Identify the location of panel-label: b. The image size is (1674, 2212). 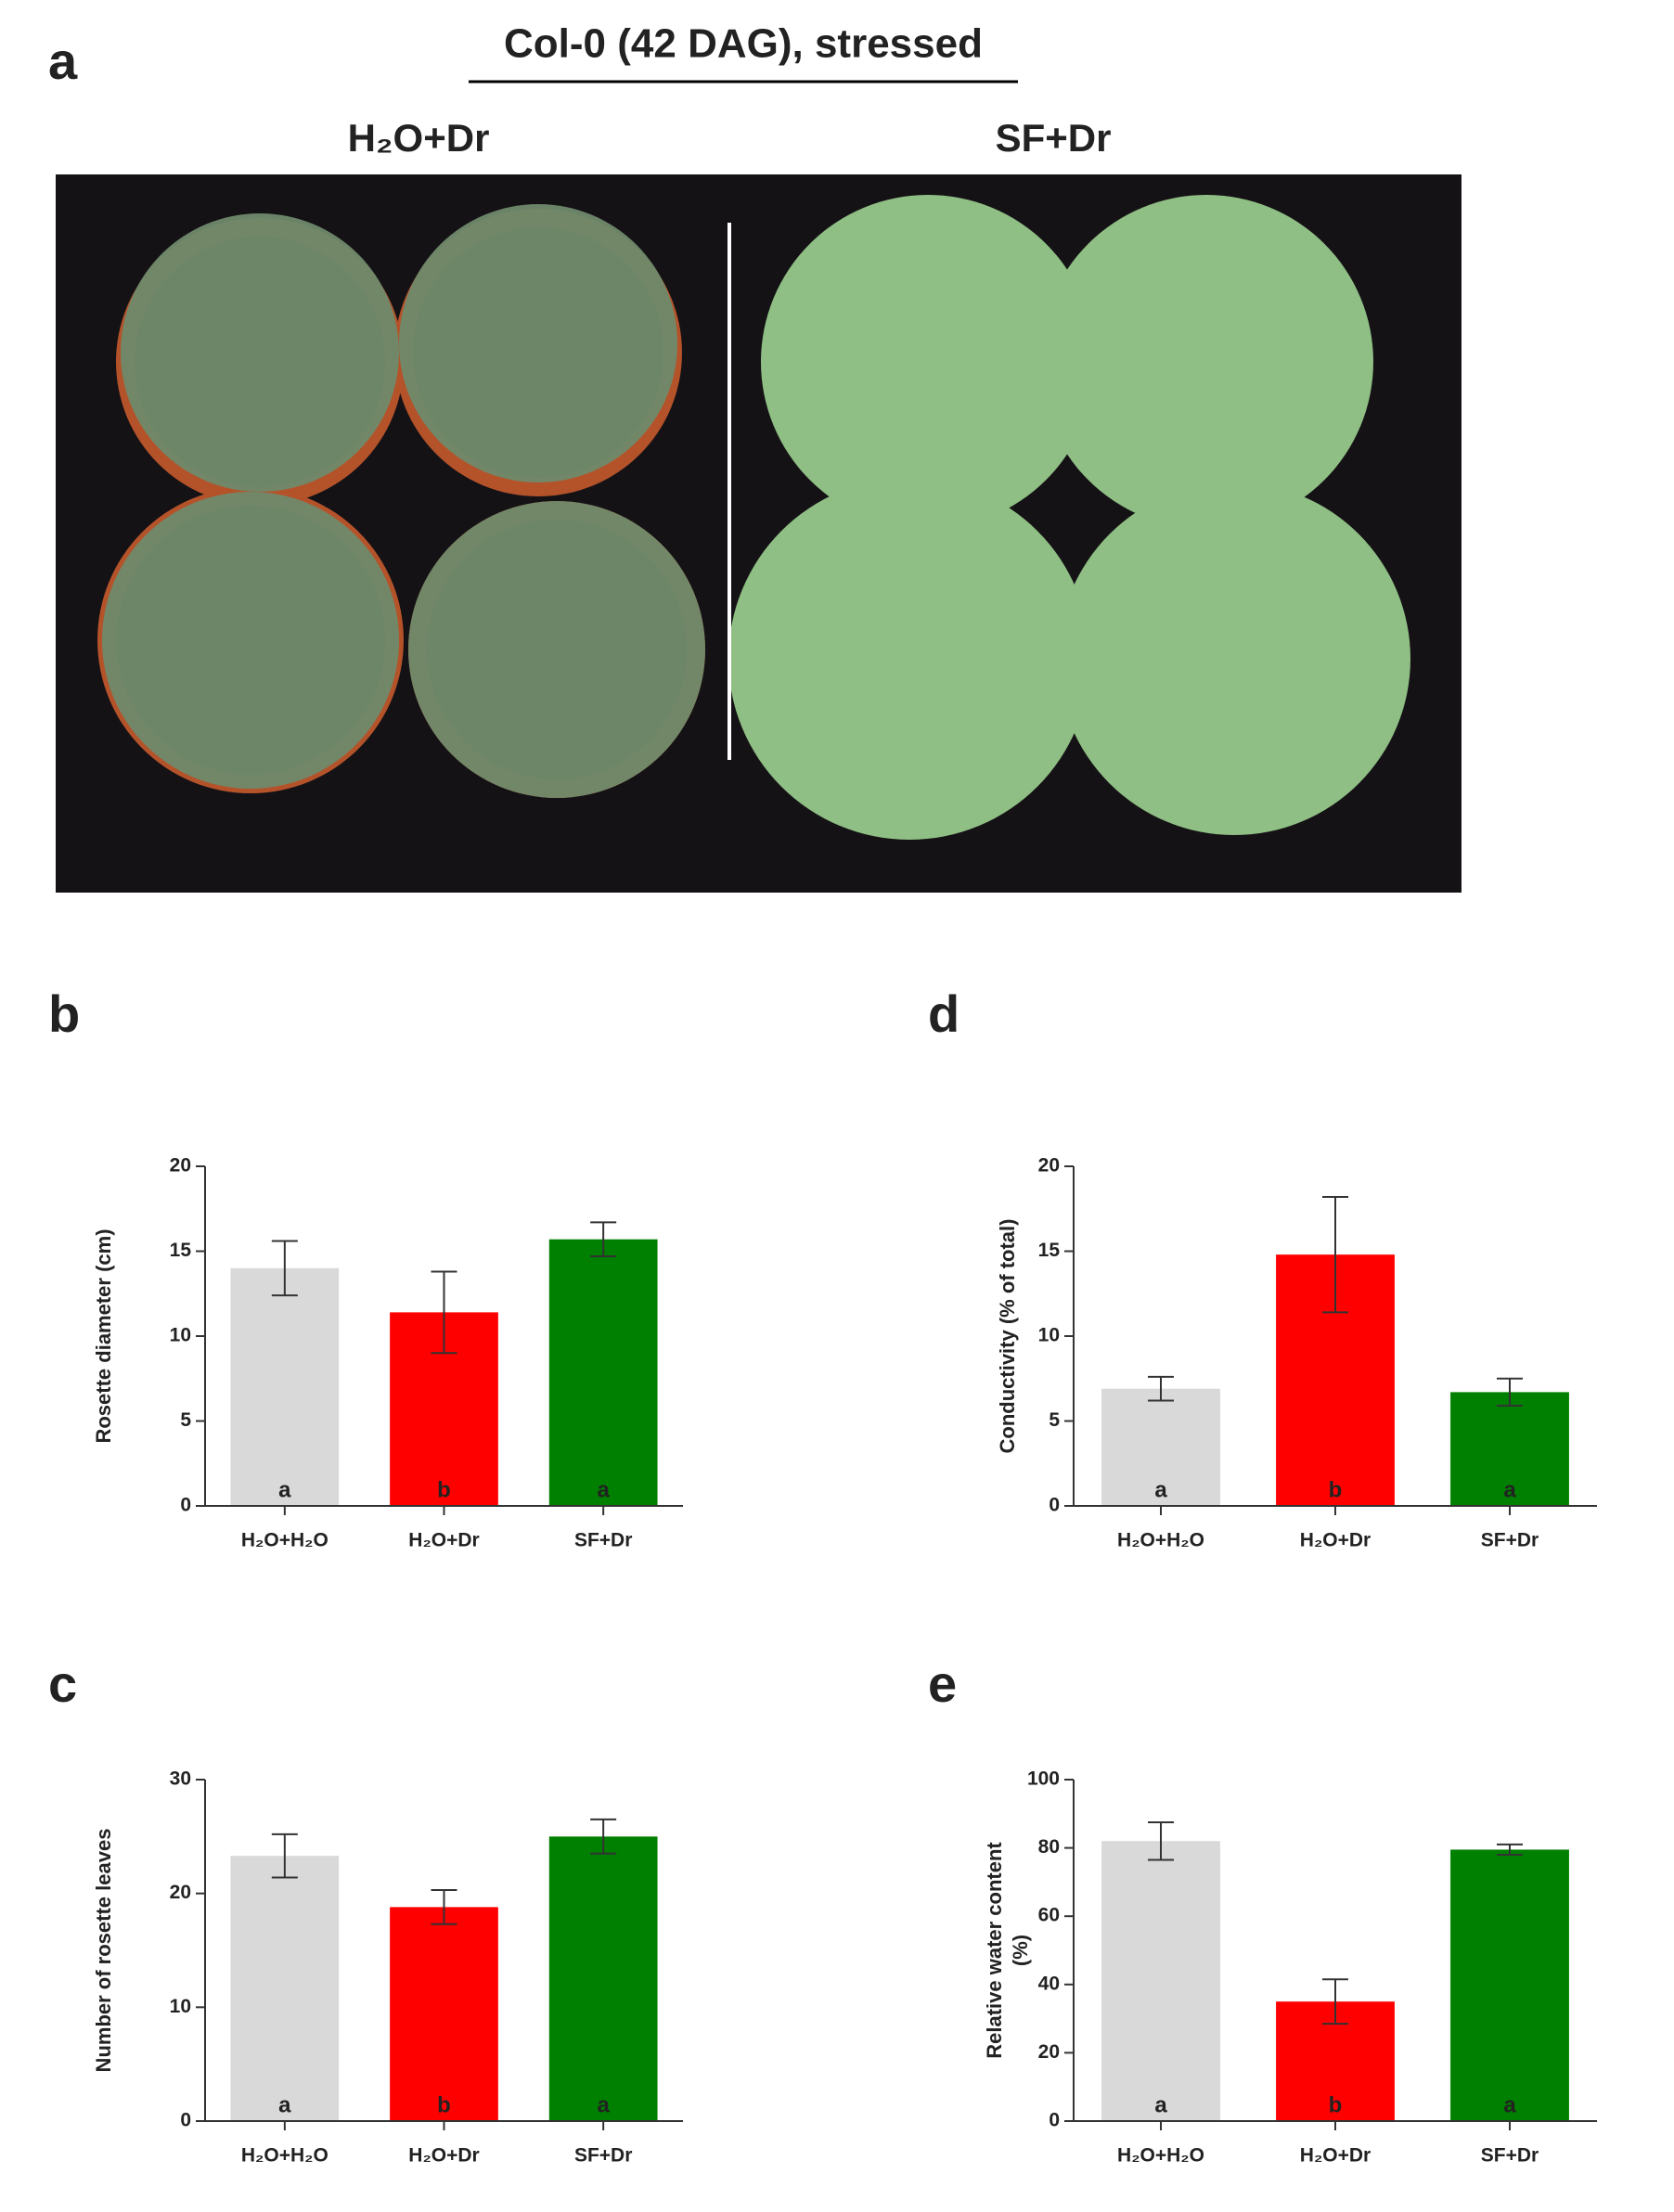
(64, 1013).